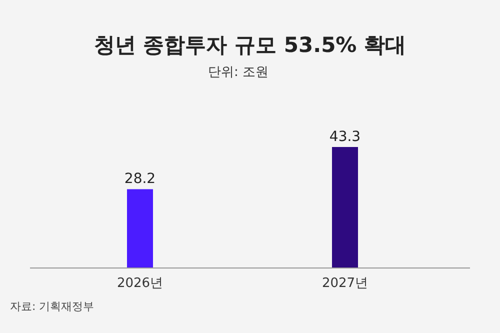  Describe the element at coordinates (140, 283) in the screenshot. I see `x-tick-label: 2026년` at that location.